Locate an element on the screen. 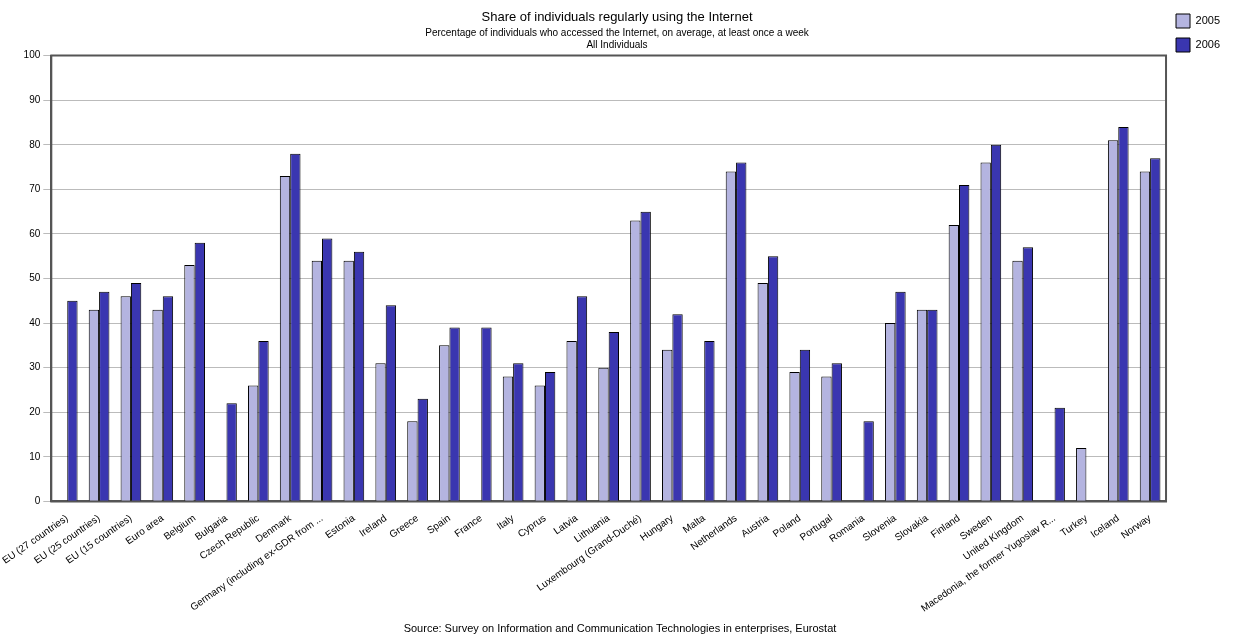 This screenshot has height=644, width=1240. y-tick-label: 60 is located at coordinates (35, 233).